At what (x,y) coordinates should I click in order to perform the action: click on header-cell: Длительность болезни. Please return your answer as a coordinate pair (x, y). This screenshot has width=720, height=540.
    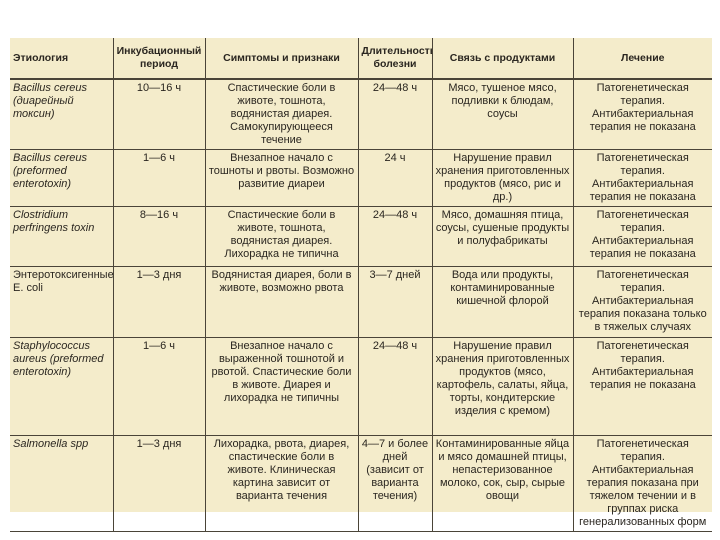
    Looking at the image, I should click on (395, 59).